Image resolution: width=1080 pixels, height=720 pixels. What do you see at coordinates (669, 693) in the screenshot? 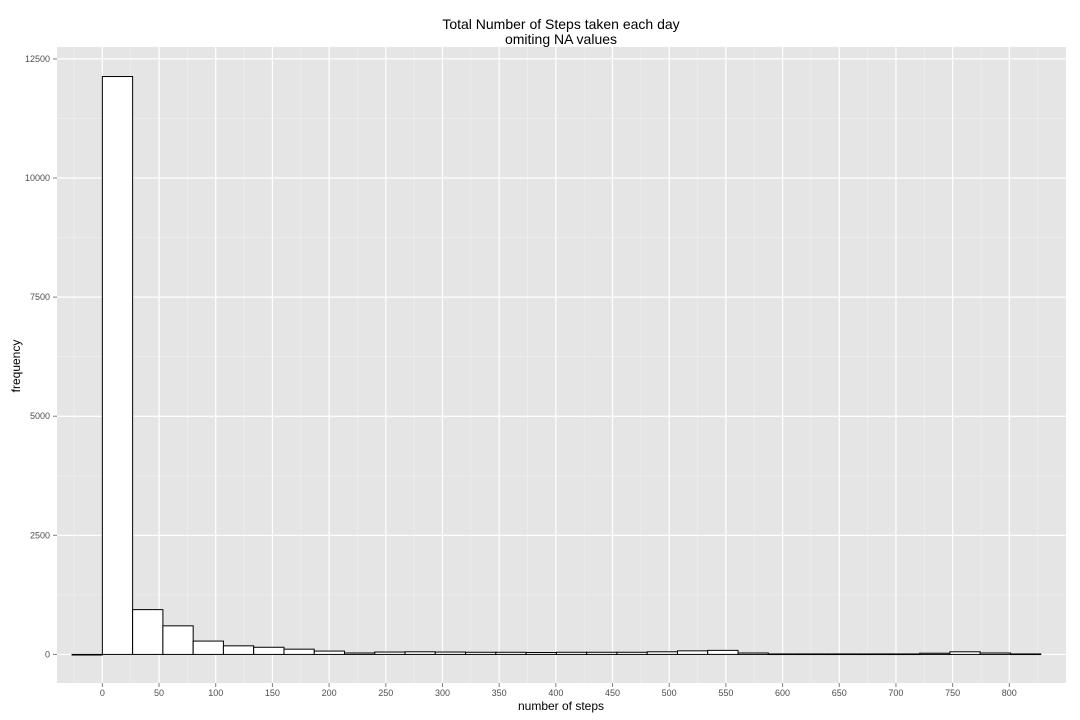
I see `x-tick-label: 500` at bounding box center [669, 693].